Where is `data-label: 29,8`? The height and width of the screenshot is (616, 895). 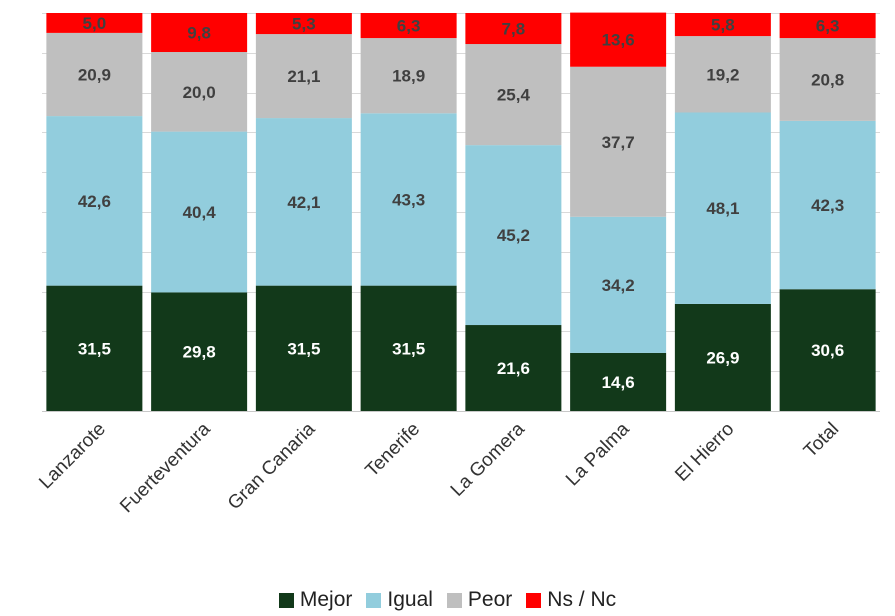
data-label: 29,8 is located at coordinates (199, 352).